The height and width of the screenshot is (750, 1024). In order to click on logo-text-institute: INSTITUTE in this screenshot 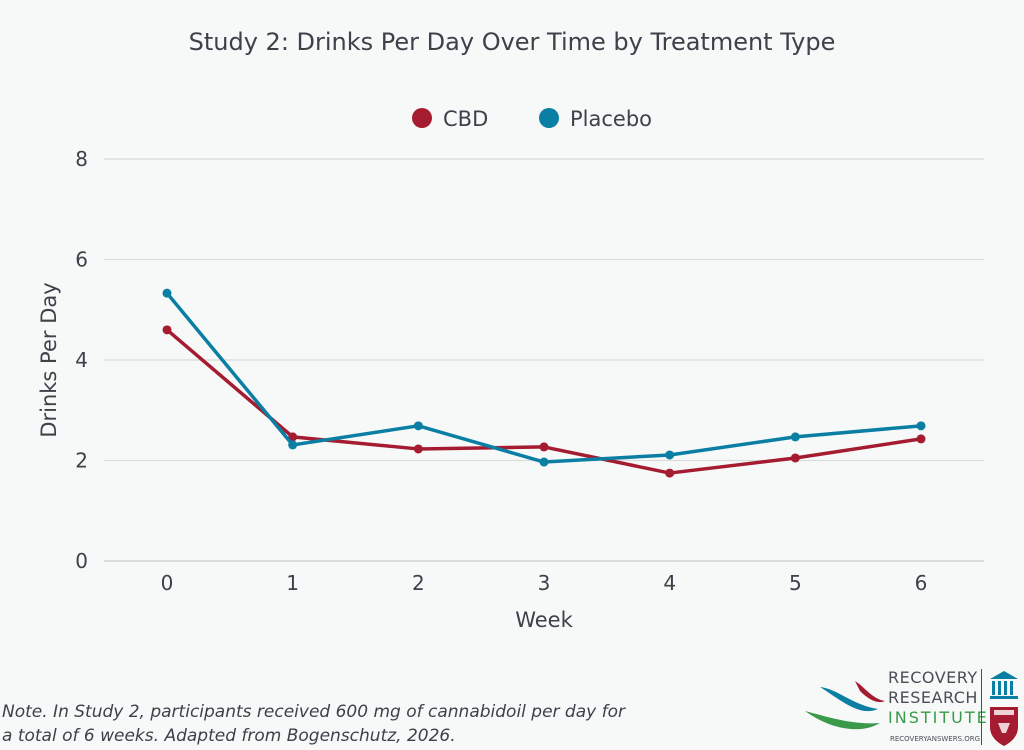, I will do `click(938, 717)`.